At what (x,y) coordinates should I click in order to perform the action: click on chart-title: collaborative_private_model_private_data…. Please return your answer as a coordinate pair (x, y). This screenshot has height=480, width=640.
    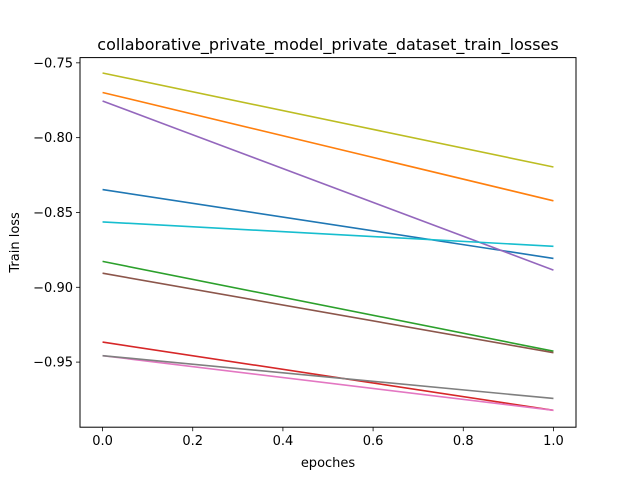
    Looking at the image, I should click on (327, 45).